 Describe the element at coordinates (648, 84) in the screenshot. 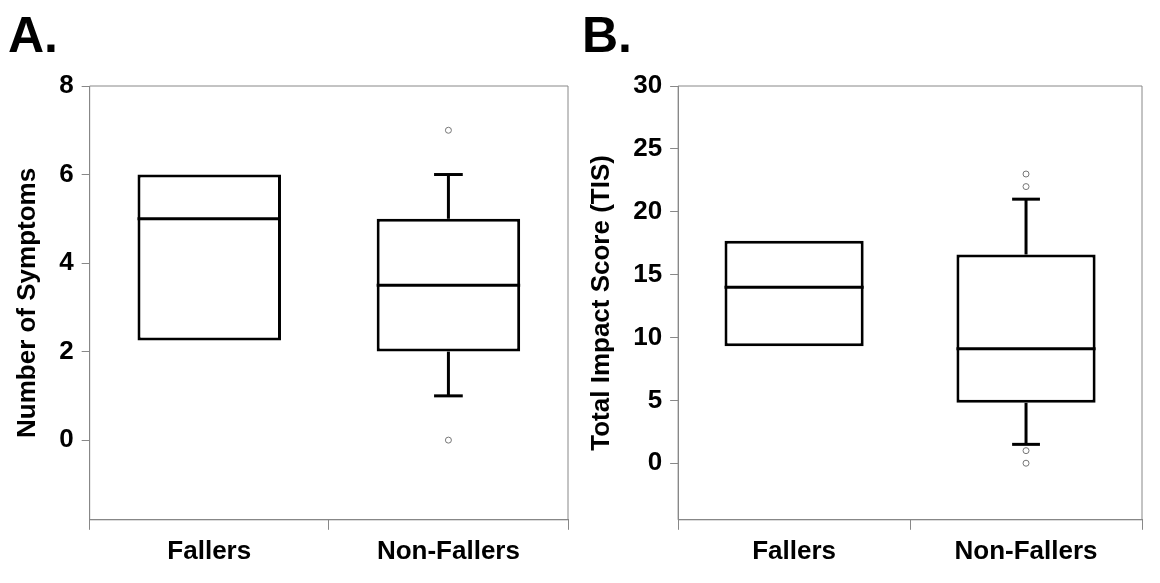

I see `y-tick-label: 30` at that location.